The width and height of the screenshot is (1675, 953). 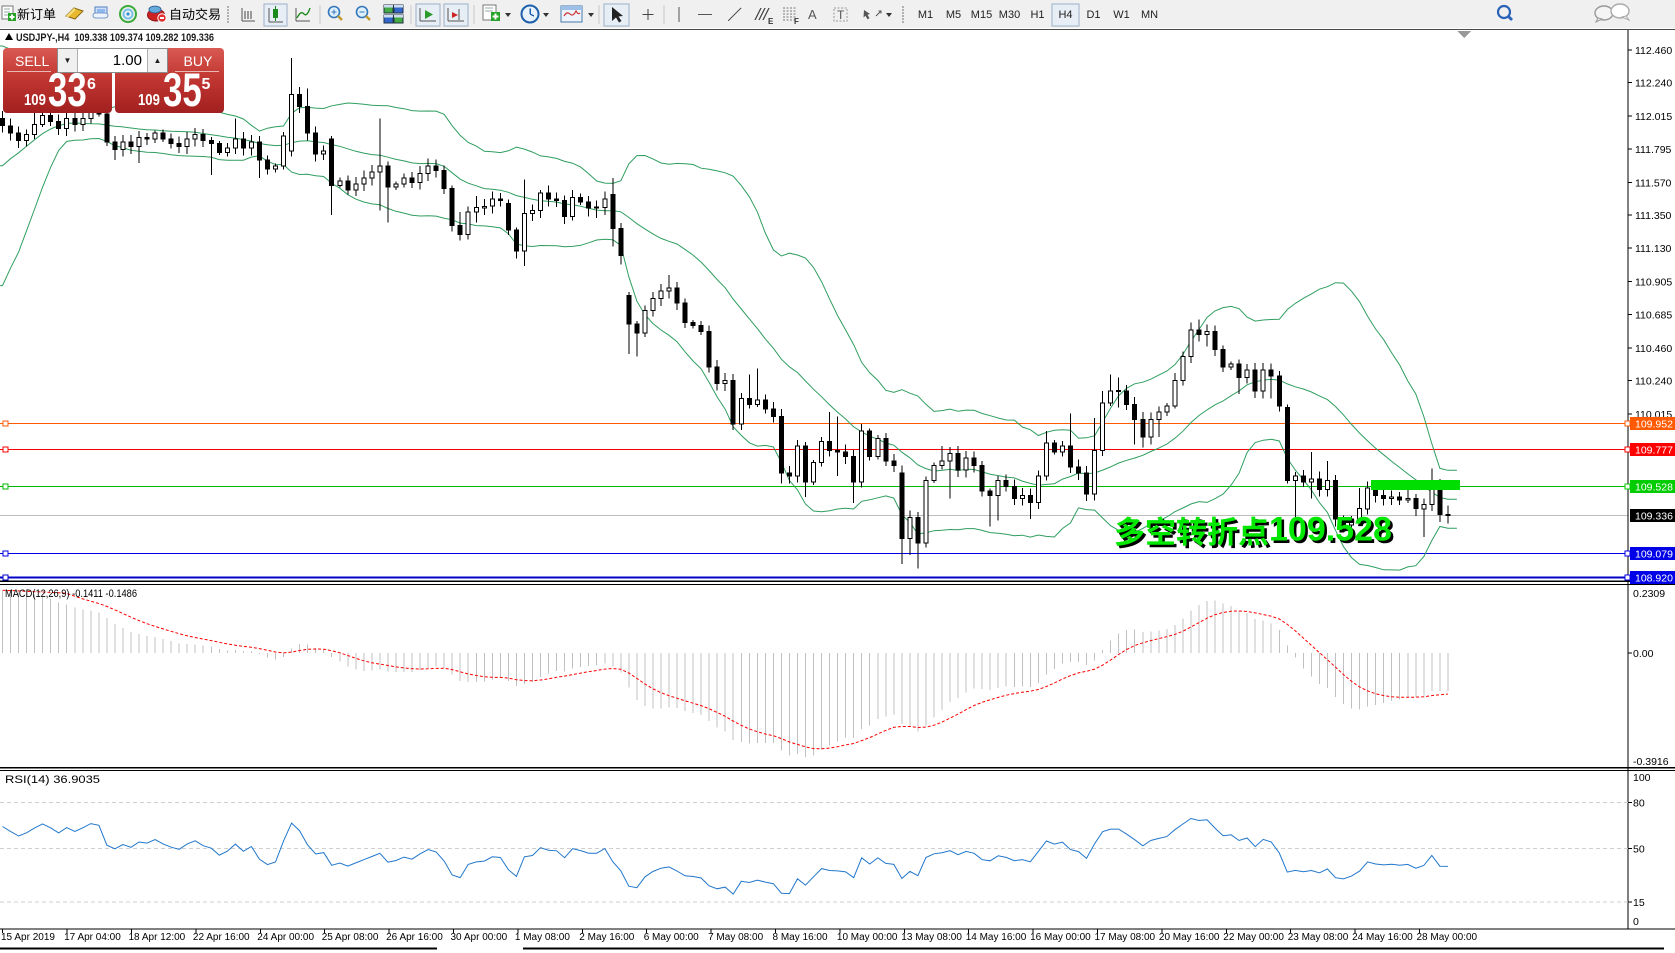 What do you see at coordinates (479, 937) in the screenshot?
I see `svg-text: 30 Apr 00:00` at bounding box center [479, 937].